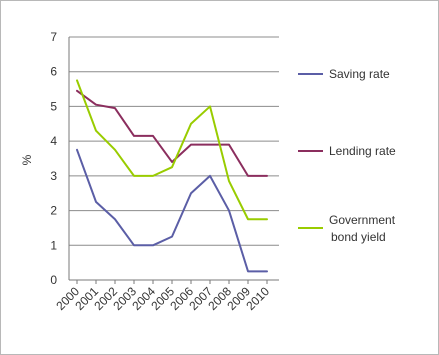 Image resolution: width=439 pixels, height=355 pixels. What do you see at coordinates (53, 106) in the screenshot?
I see `y-tick-label-5: 5` at bounding box center [53, 106].